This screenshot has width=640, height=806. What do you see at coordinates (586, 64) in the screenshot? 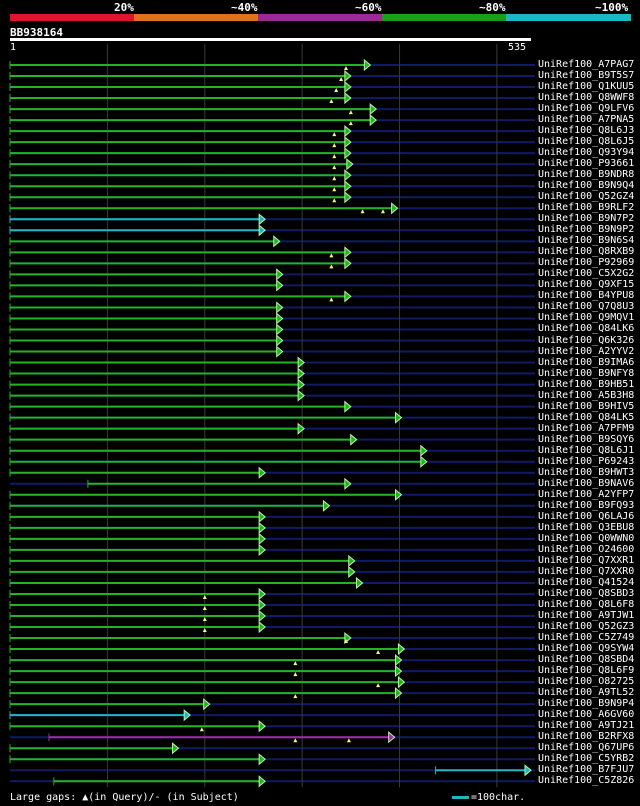
I see `hit-label: UniRef100_A7PAG7` at bounding box center [586, 64].